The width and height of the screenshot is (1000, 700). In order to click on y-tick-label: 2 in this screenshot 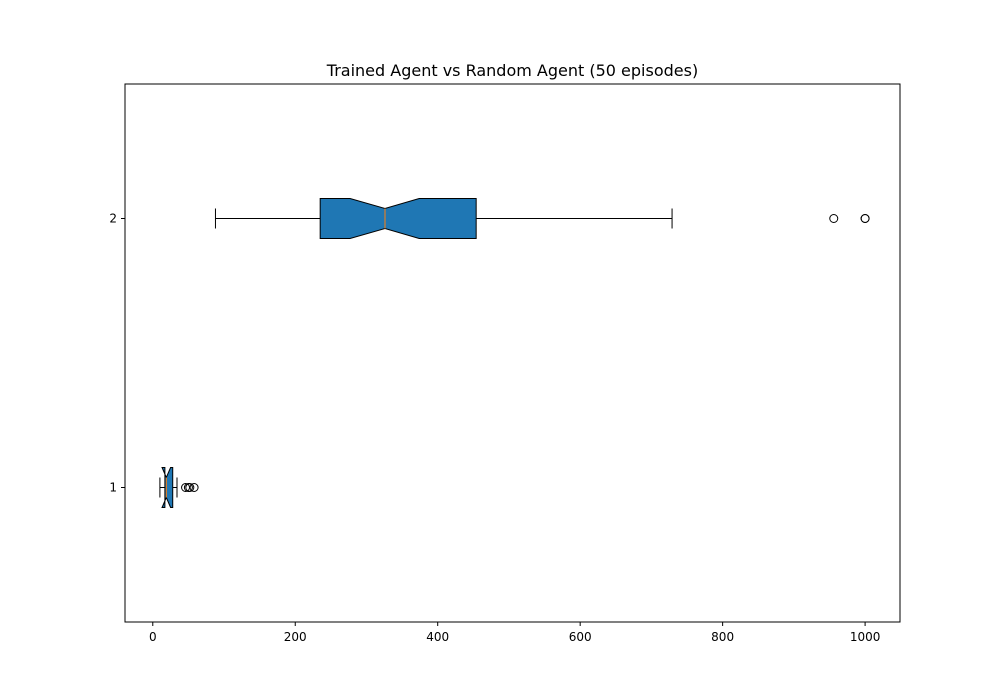, I will do `click(113, 219)`.